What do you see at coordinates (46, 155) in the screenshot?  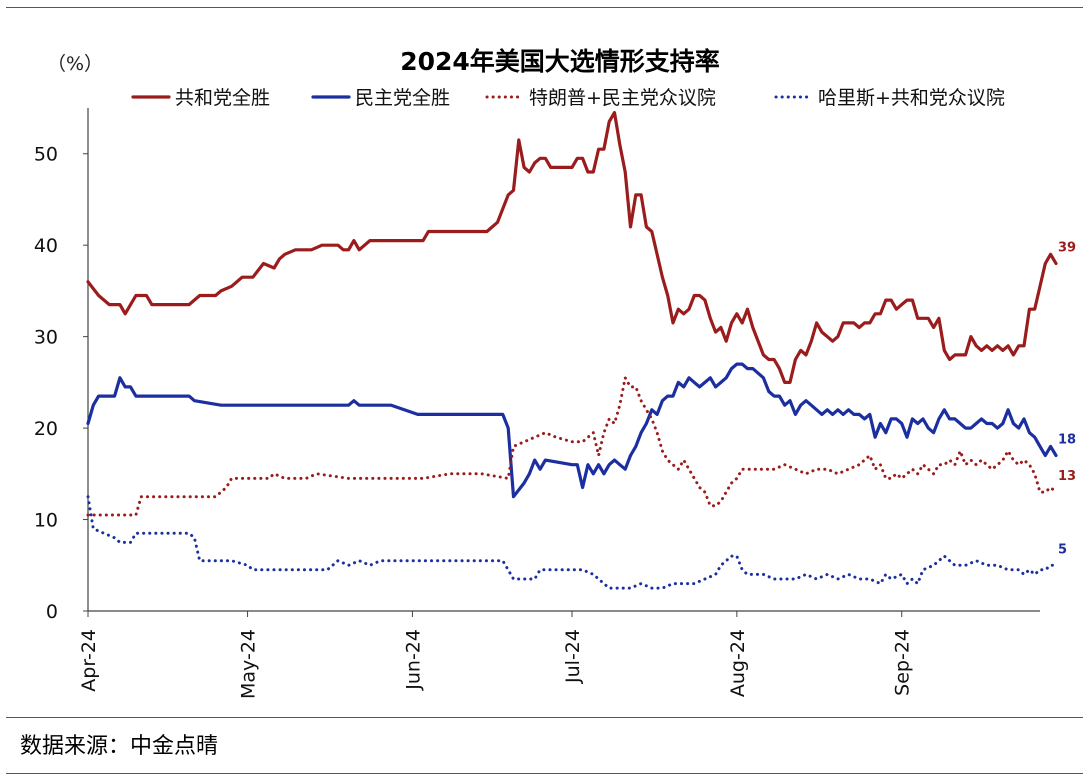 I see `y-tick-label: 50` at bounding box center [46, 155].